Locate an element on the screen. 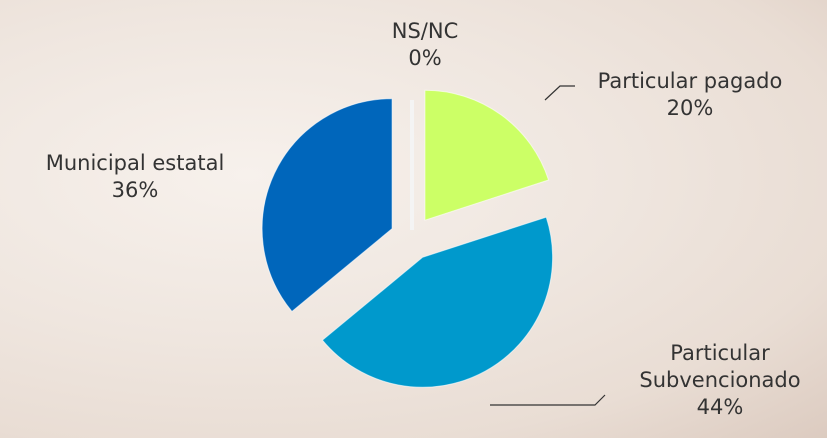 This screenshot has height=438, width=827. category-name: Municipal estatal is located at coordinates (135, 163).